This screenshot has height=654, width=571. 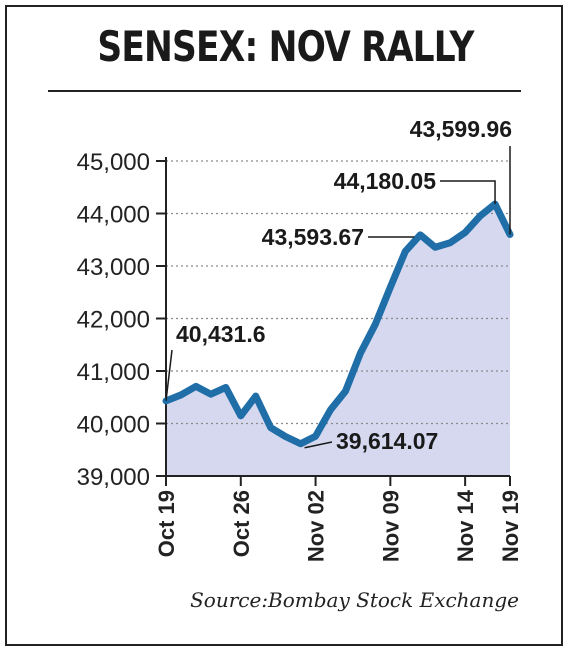 What do you see at coordinates (113, 477) in the screenshot?
I see `y-tick-label: 39,000` at bounding box center [113, 477].